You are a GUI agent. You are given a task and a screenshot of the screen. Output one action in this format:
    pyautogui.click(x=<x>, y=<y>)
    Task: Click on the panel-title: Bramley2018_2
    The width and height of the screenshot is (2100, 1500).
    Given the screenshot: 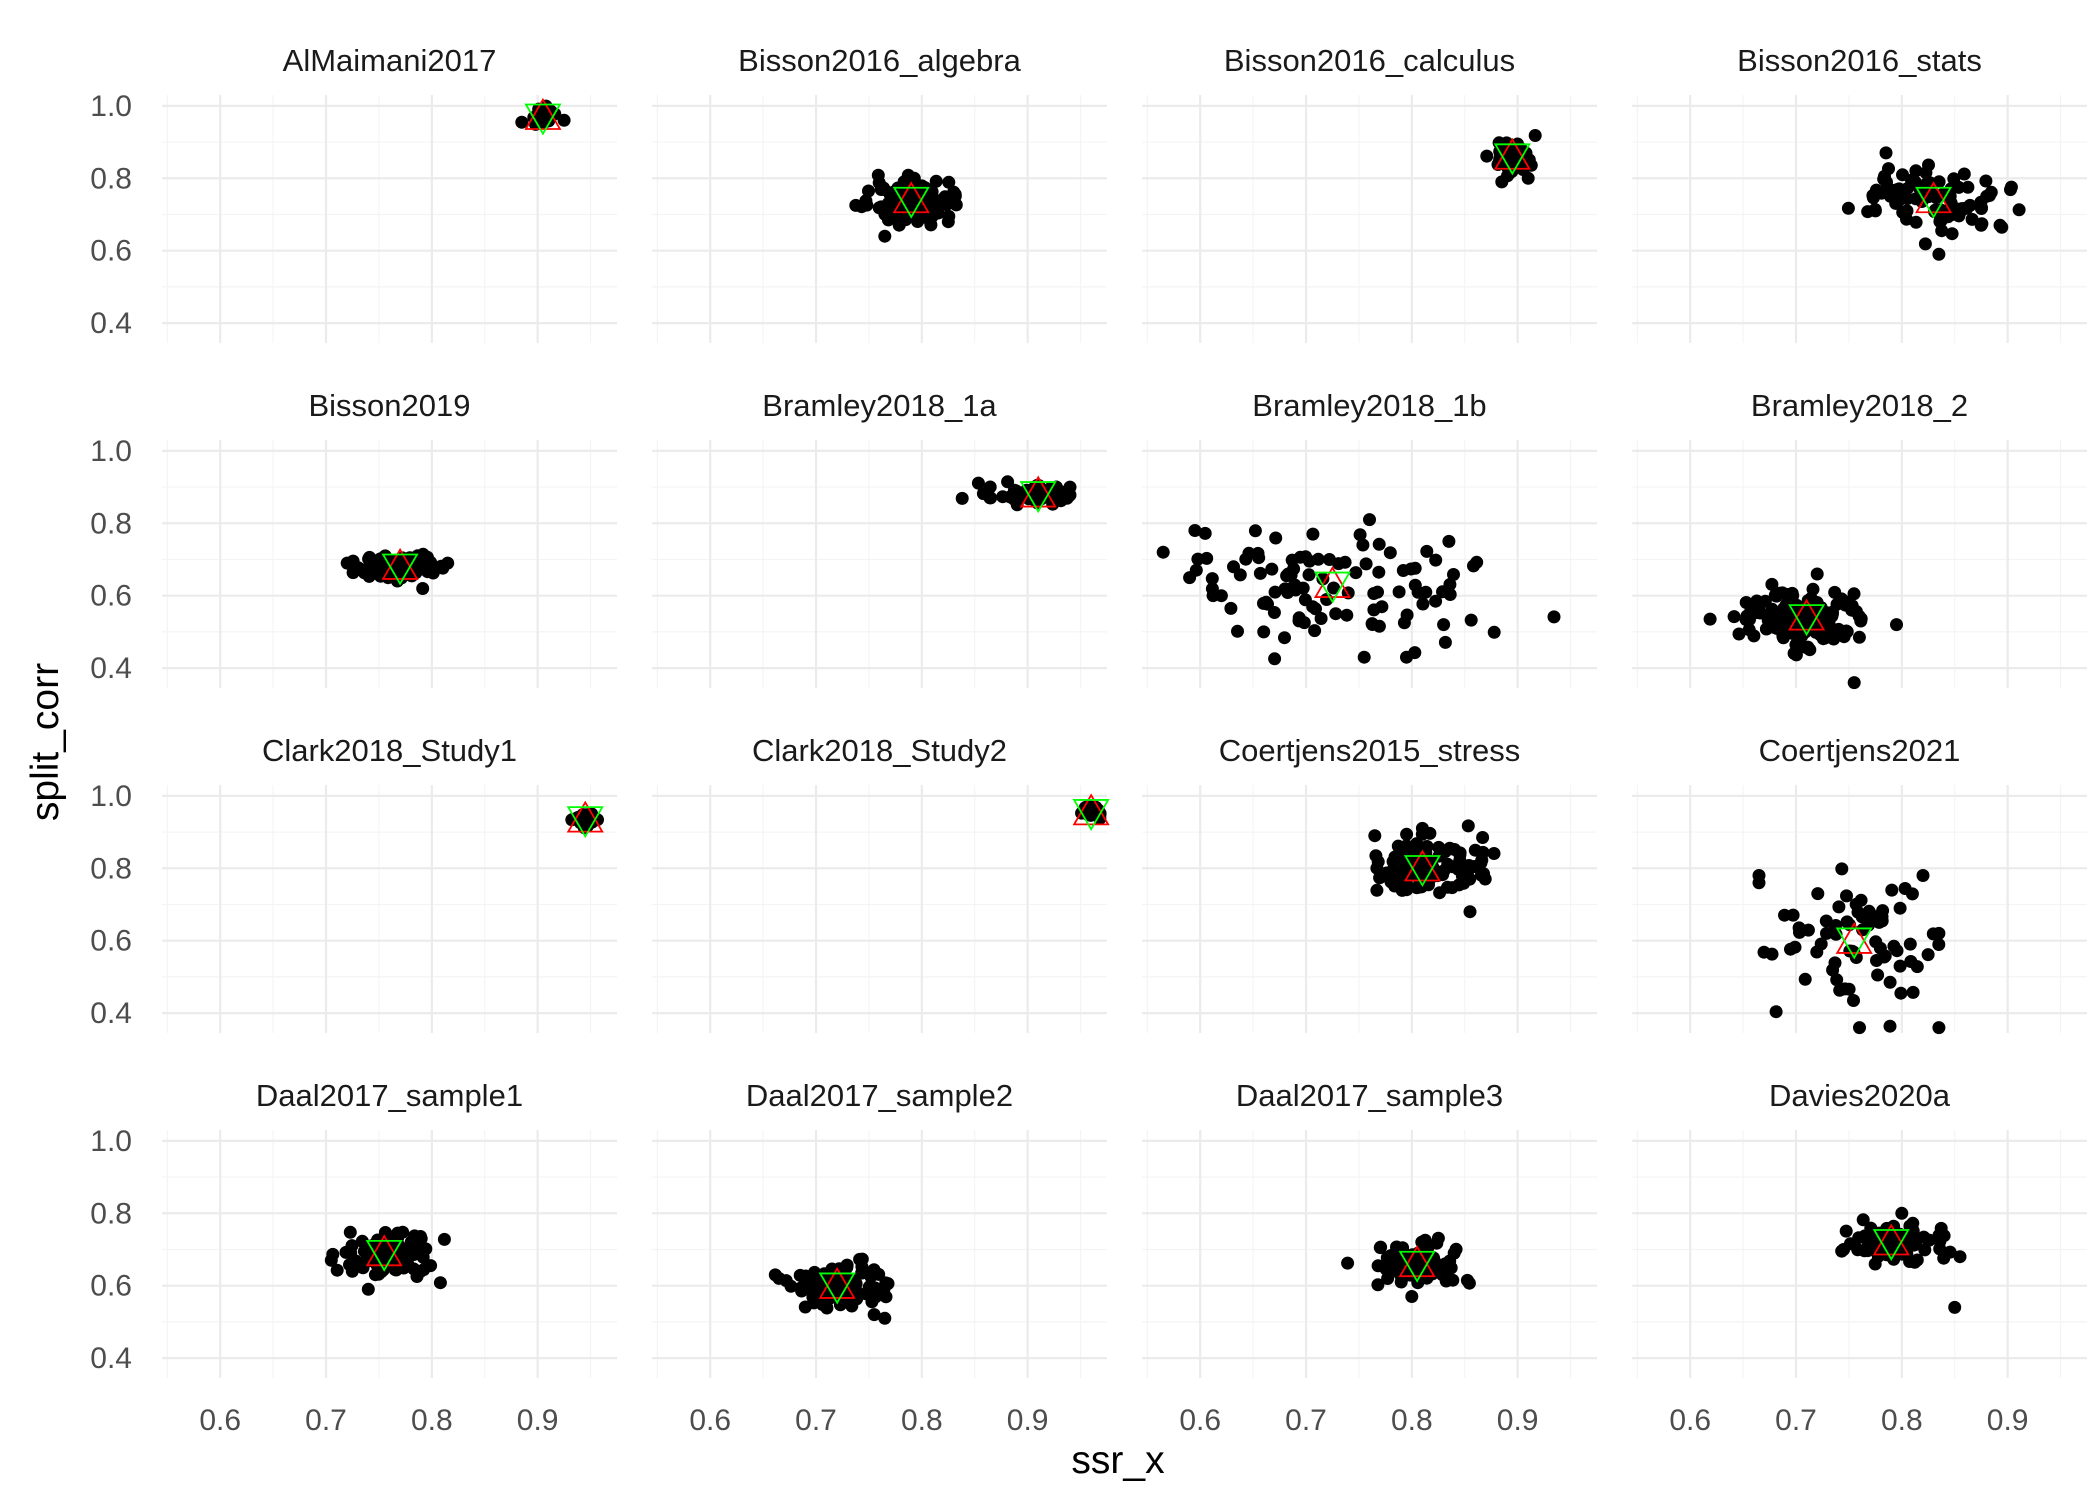 What is the action you would take?
    pyautogui.click(x=1859, y=405)
    